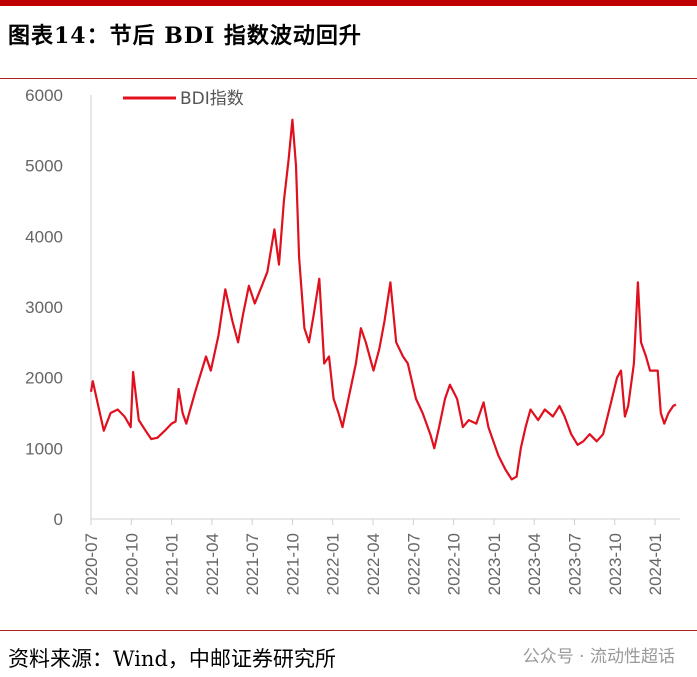 The image size is (697, 677). Describe the element at coordinates (212, 99) in the screenshot. I see `legend-label: BDI指数` at that location.